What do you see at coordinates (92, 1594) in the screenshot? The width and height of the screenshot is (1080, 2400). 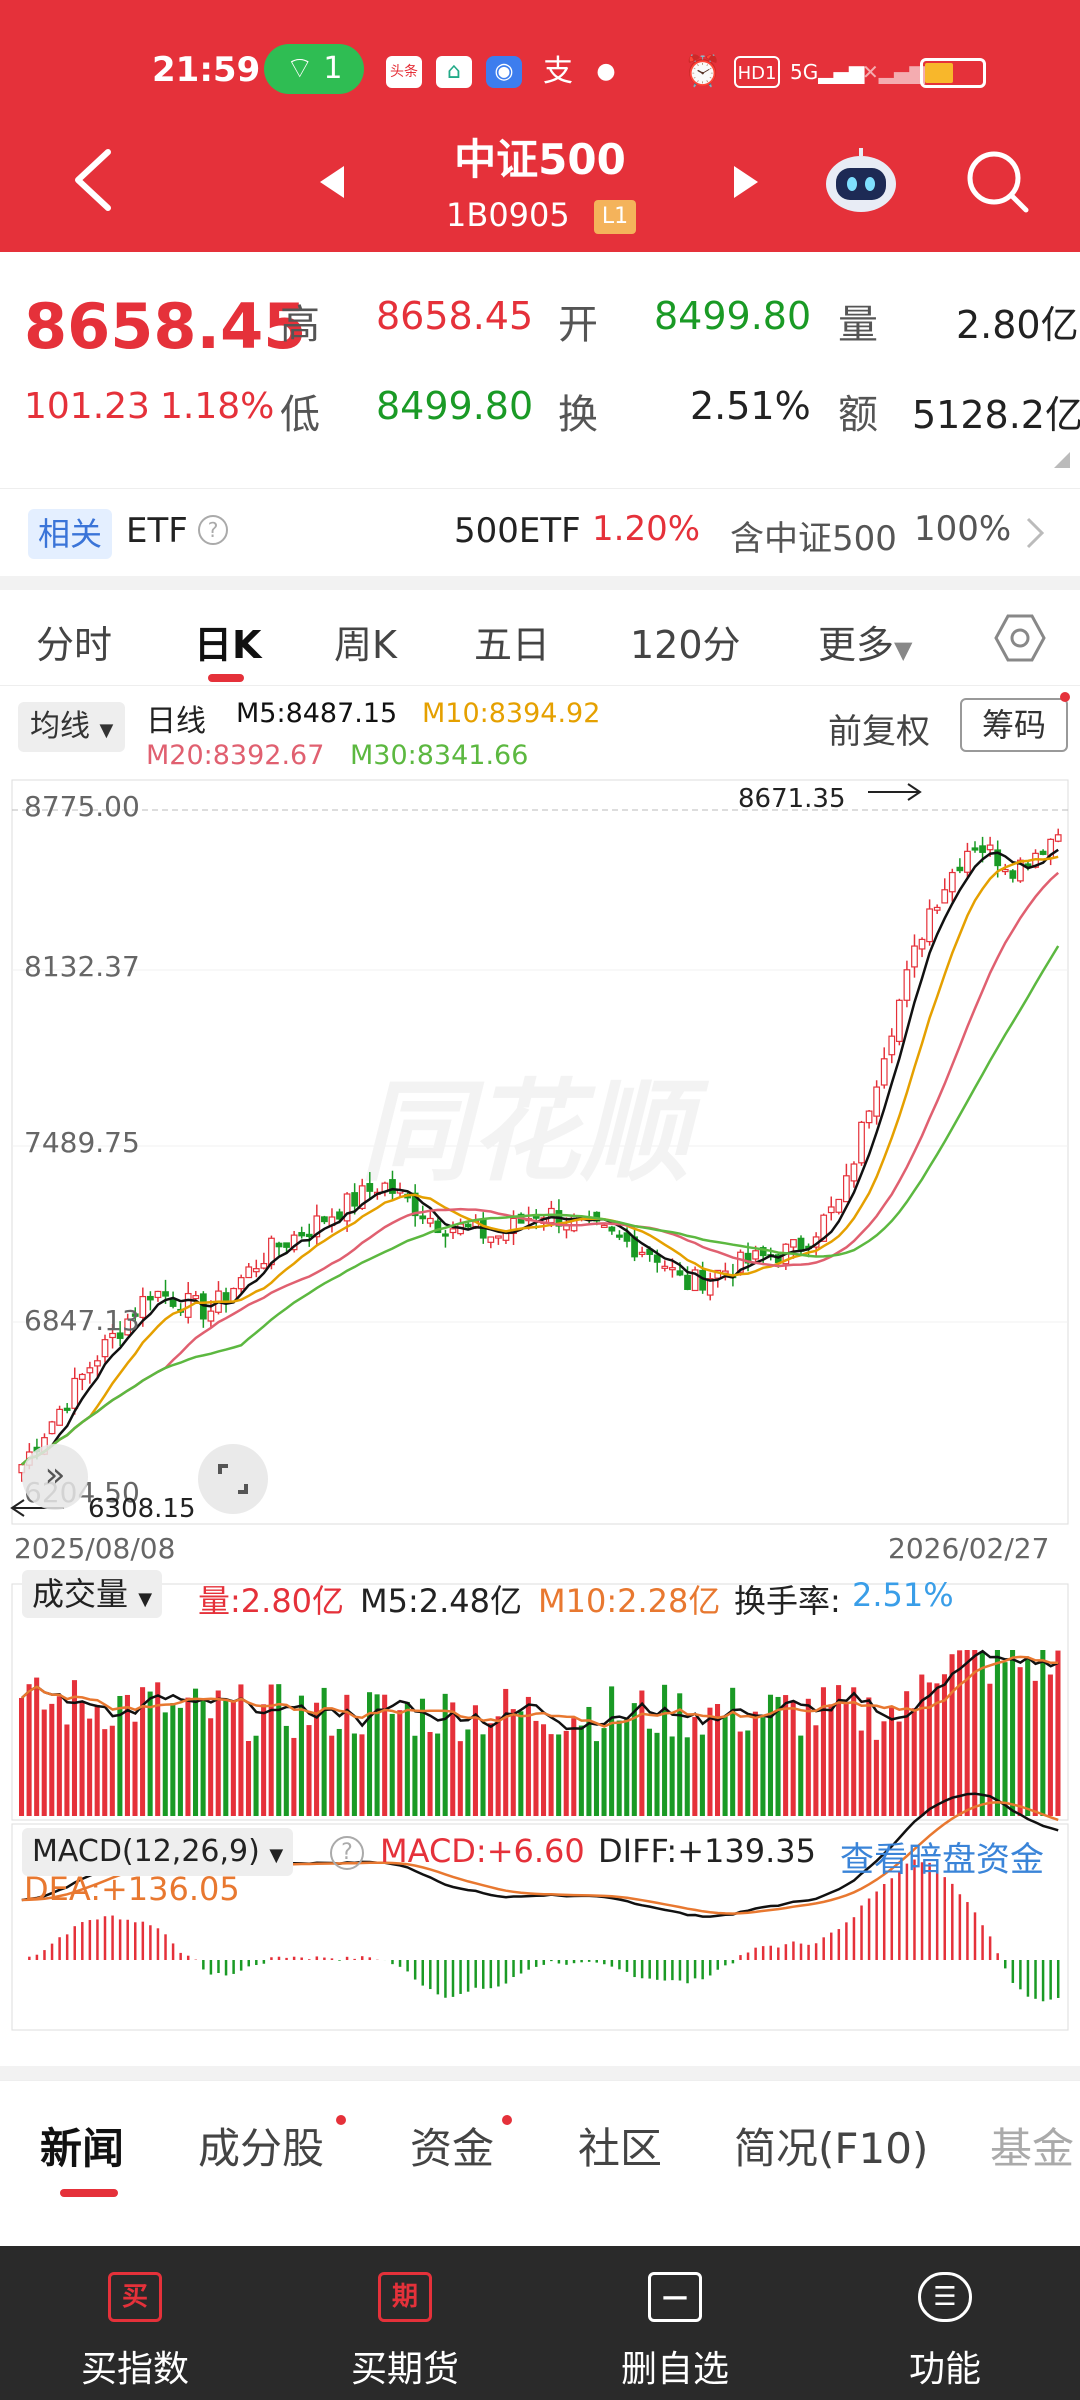 I see `volume-selector: 成交量 ▼` at bounding box center [92, 1594].